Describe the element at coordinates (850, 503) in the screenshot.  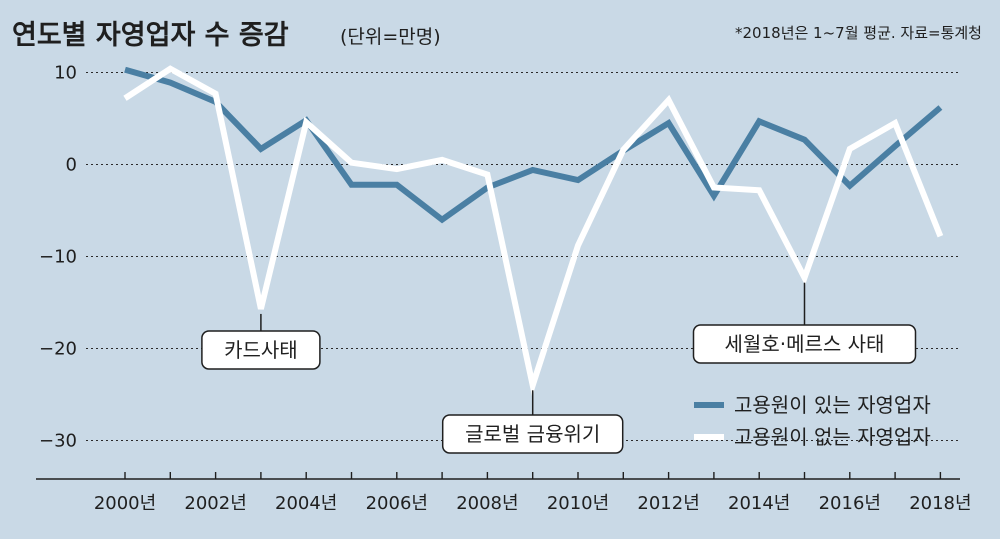
I see `x-tick-label: 2016년` at that location.